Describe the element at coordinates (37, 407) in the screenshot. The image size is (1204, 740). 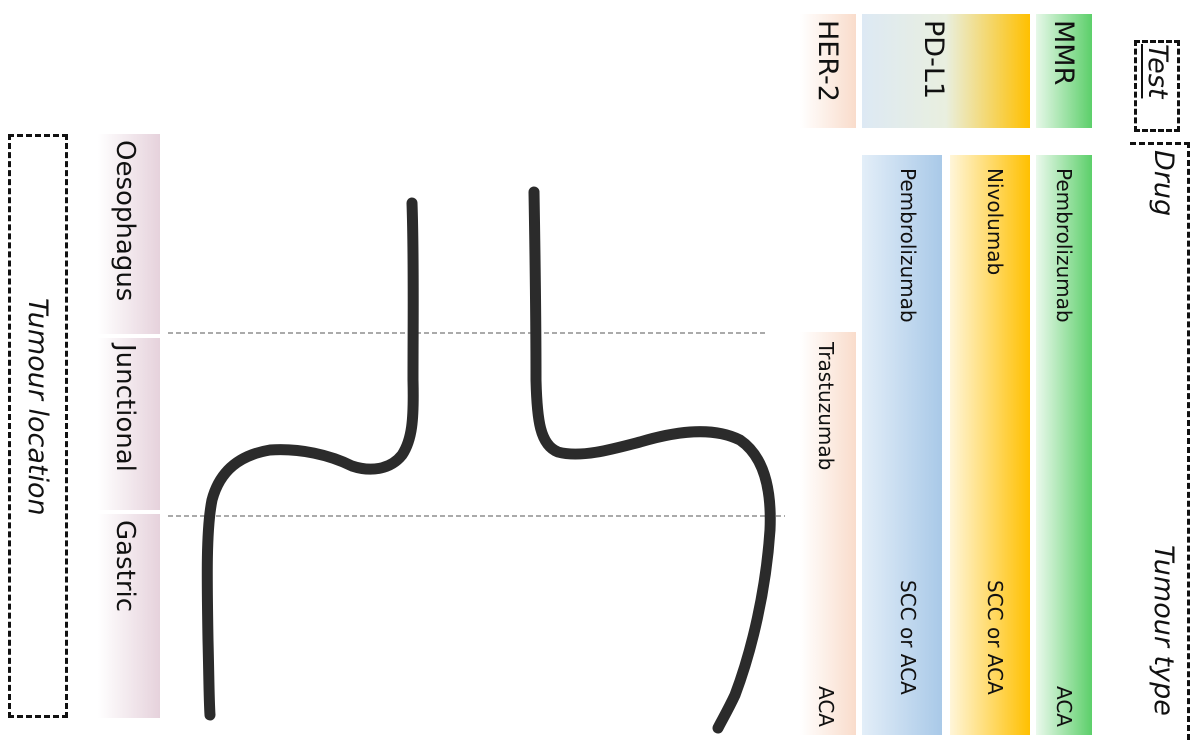
I see `tumour-location-label: Tumour location` at that location.